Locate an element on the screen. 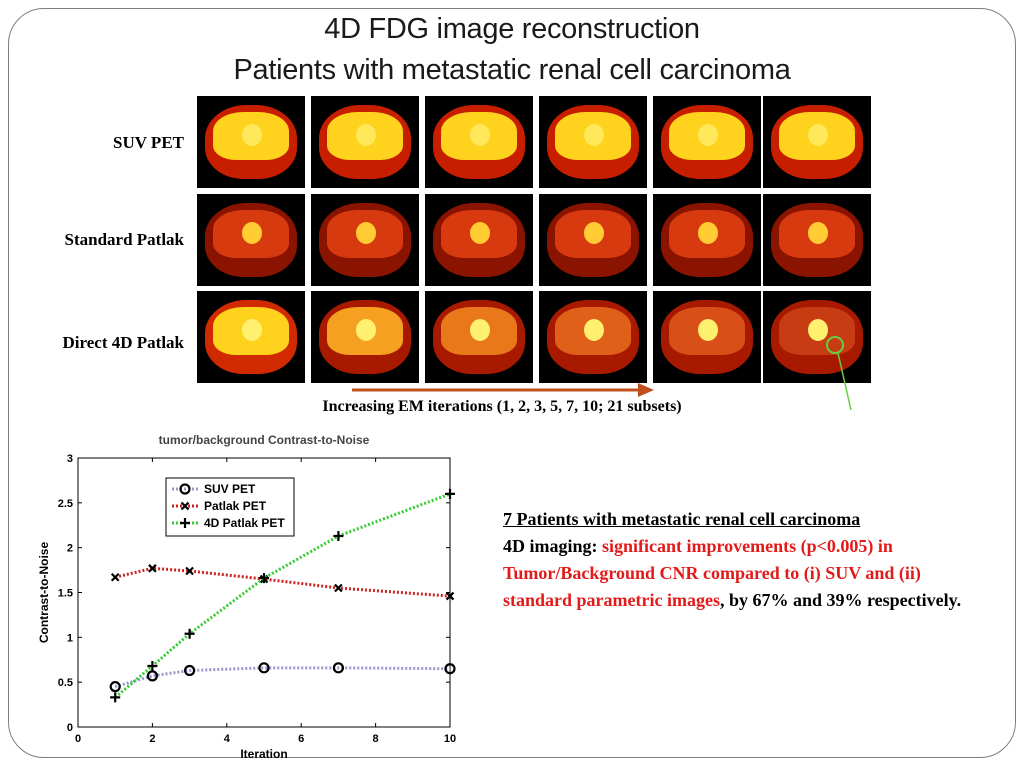  pet-image-r1-c1 is located at coordinates (251, 142).